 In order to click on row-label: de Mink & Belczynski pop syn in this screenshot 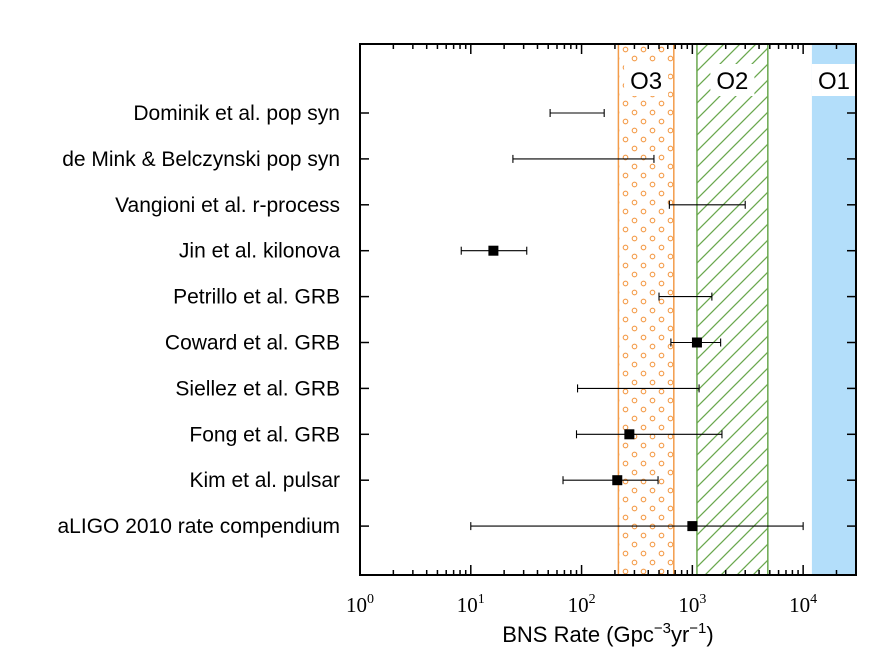, I will do `click(201, 159)`.